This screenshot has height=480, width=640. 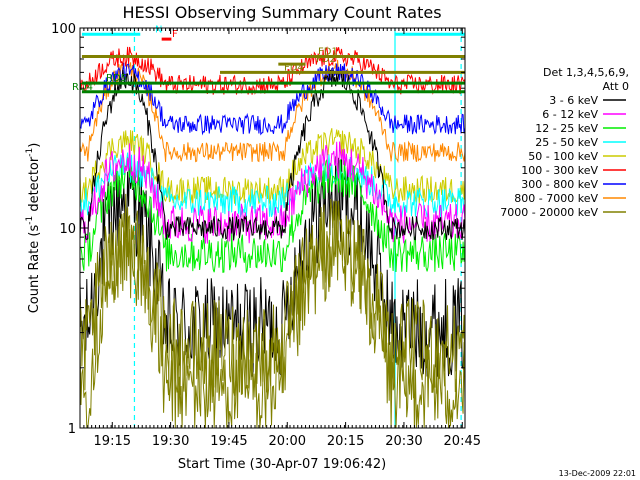 What do you see at coordinates (566, 128) in the screenshot?
I see `legend-label-2: 12 - 25 keV` at bounding box center [566, 128].